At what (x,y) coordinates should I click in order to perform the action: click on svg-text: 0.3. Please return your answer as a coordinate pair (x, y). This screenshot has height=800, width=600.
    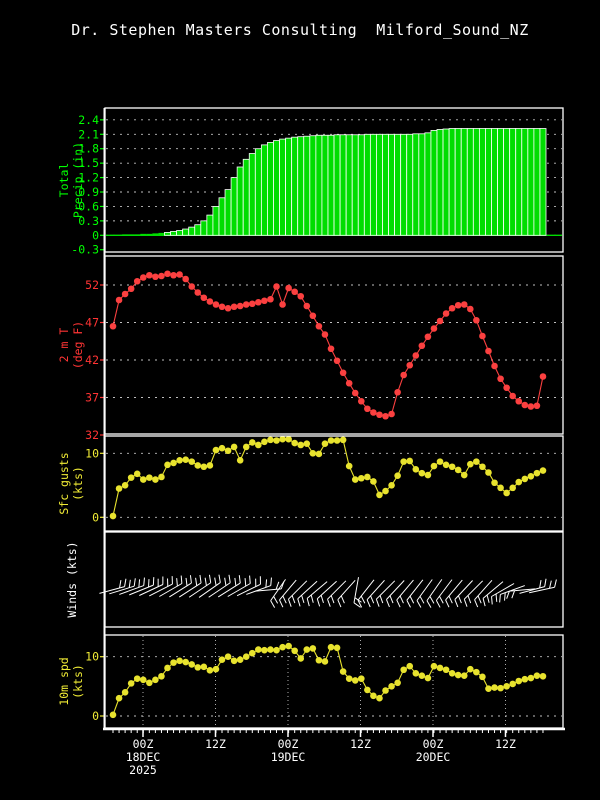
    Looking at the image, I should click on (88, 221).